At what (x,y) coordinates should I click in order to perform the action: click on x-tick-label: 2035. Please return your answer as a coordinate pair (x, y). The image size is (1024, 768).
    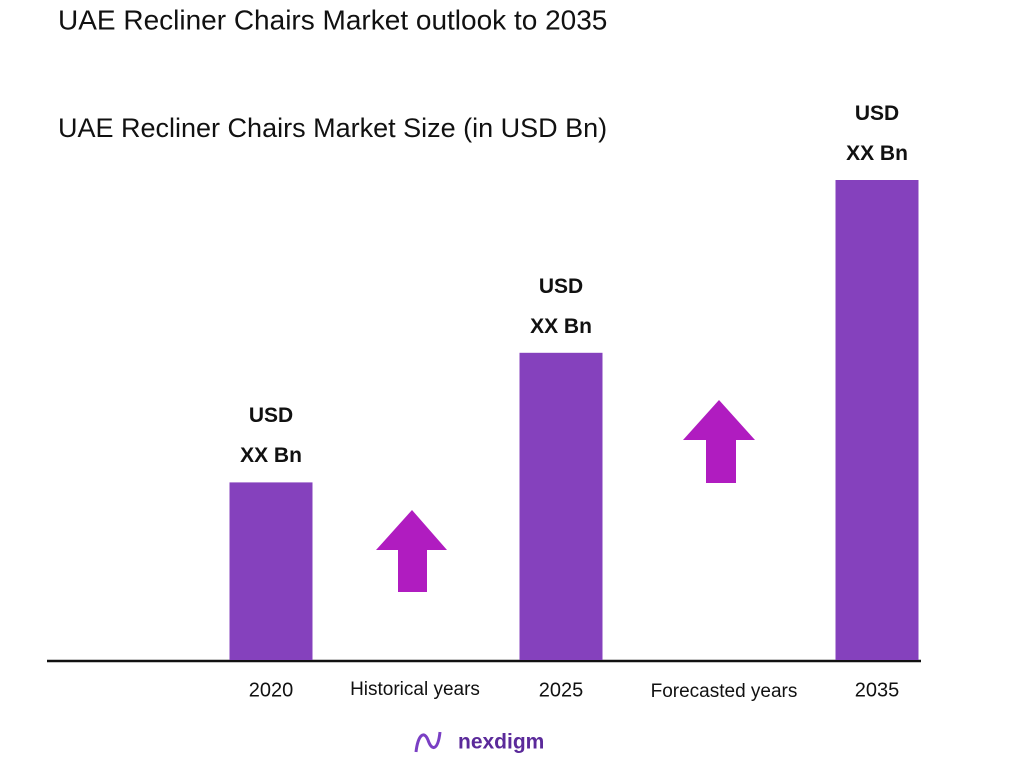
    Looking at the image, I should click on (877, 690).